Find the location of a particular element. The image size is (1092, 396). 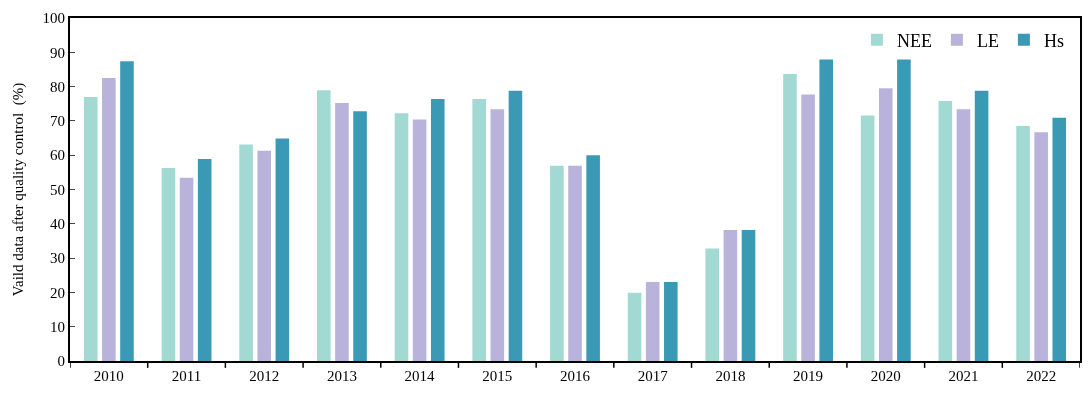

y-tick-label: 100 is located at coordinates (53, 18).